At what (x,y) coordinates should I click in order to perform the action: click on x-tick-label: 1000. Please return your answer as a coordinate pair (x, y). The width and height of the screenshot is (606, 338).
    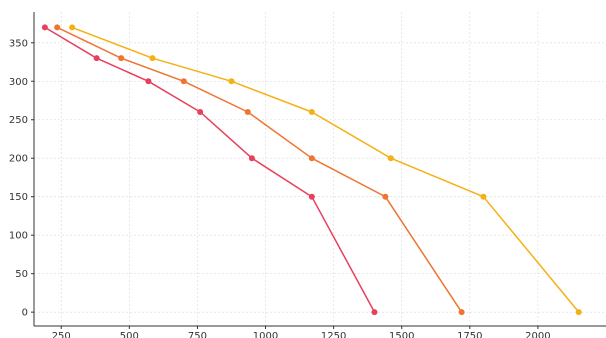
    Looking at the image, I should click on (265, 334).